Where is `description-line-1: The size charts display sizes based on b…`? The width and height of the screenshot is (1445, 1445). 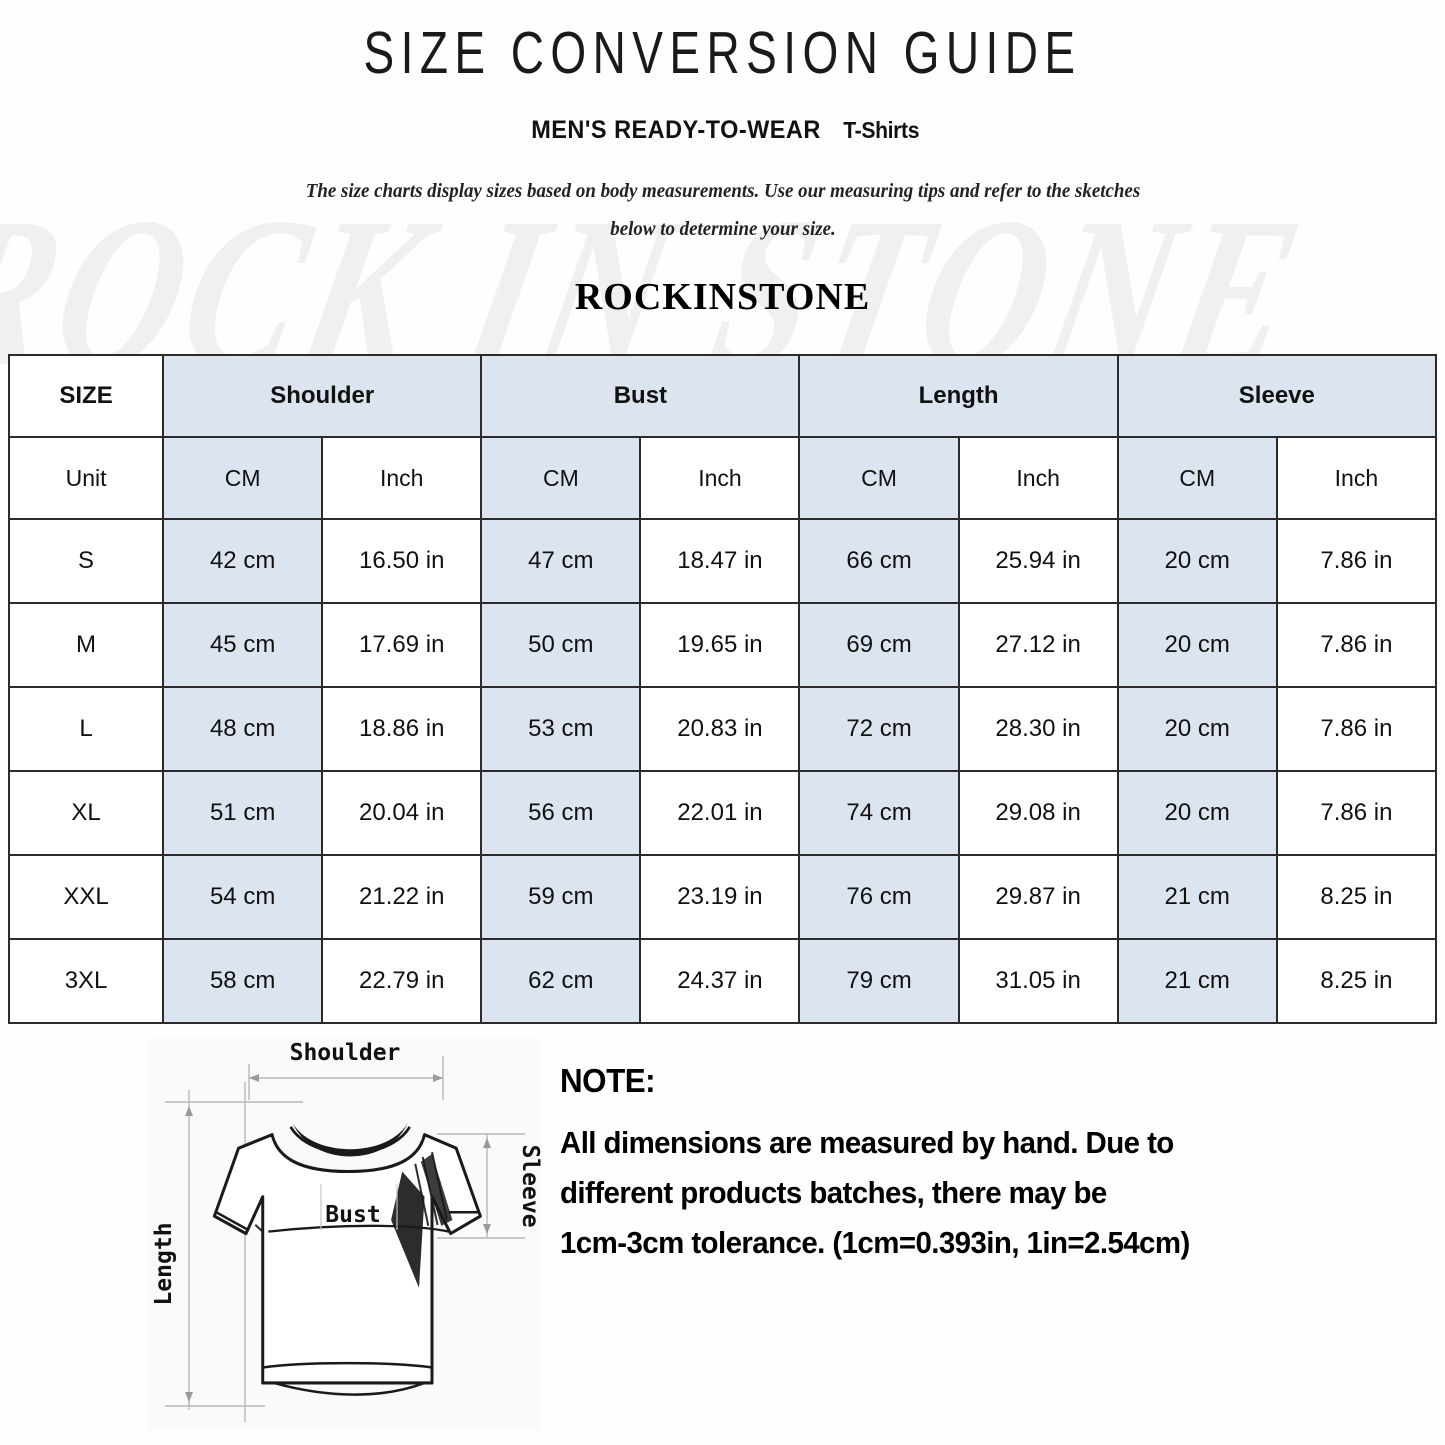 description-line-1: The size charts display sizes based on b… is located at coordinates (722, 191).